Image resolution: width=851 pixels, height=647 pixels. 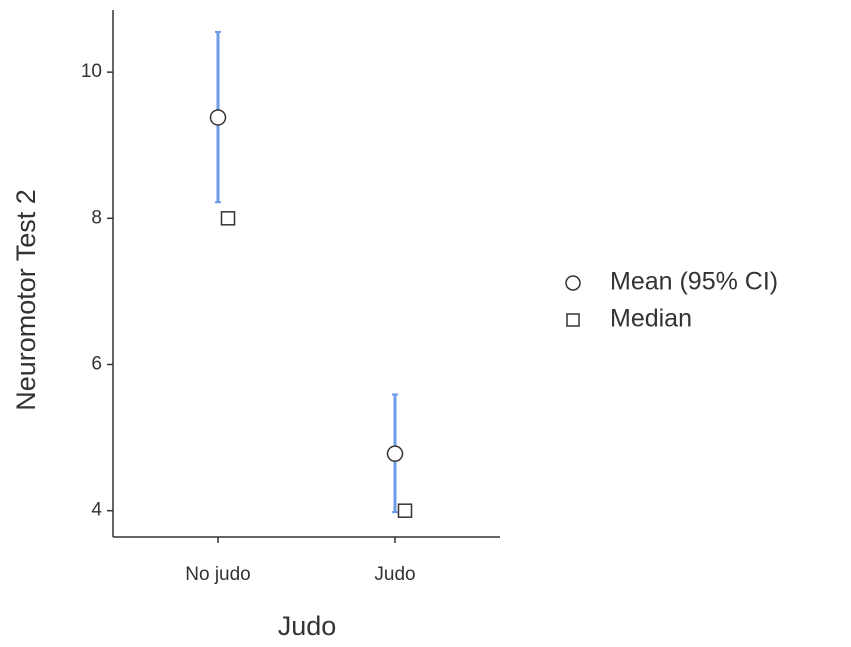 I want to click on x-tick-label: Judo, so click(x=394, y=574).